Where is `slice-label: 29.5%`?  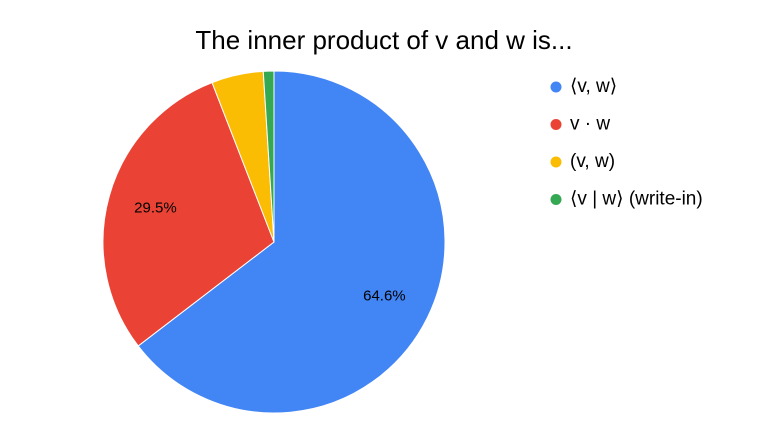
slice-label: 29.5% is located at coordinates (155, 208).